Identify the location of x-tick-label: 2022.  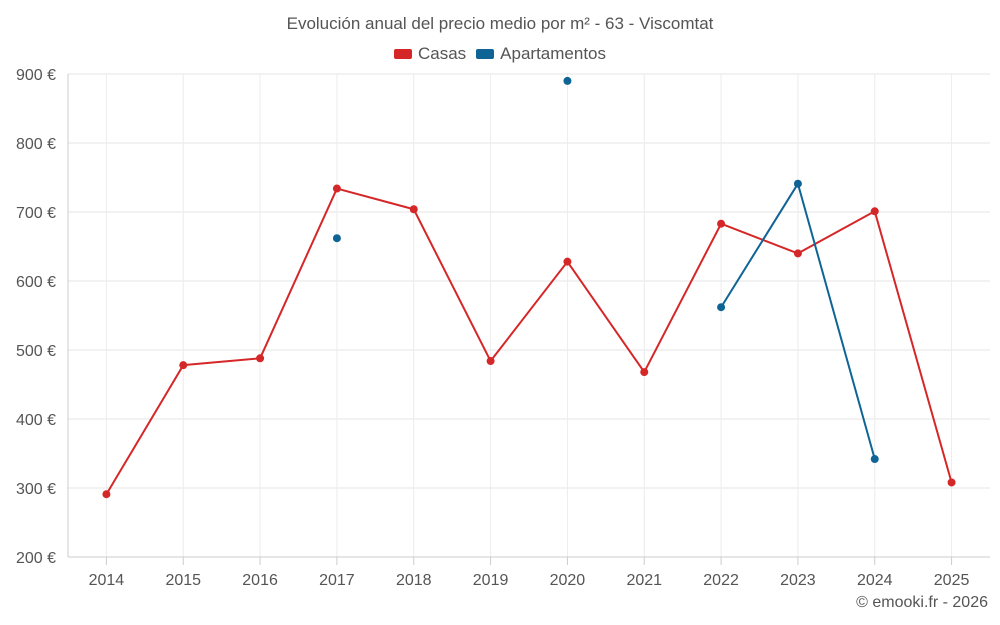
(721, 580).